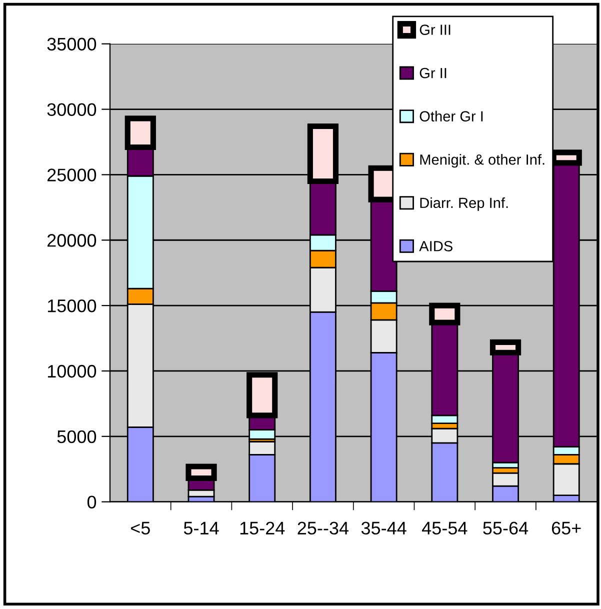  I want to click on y-tick-label: 0, so click(91, 502).